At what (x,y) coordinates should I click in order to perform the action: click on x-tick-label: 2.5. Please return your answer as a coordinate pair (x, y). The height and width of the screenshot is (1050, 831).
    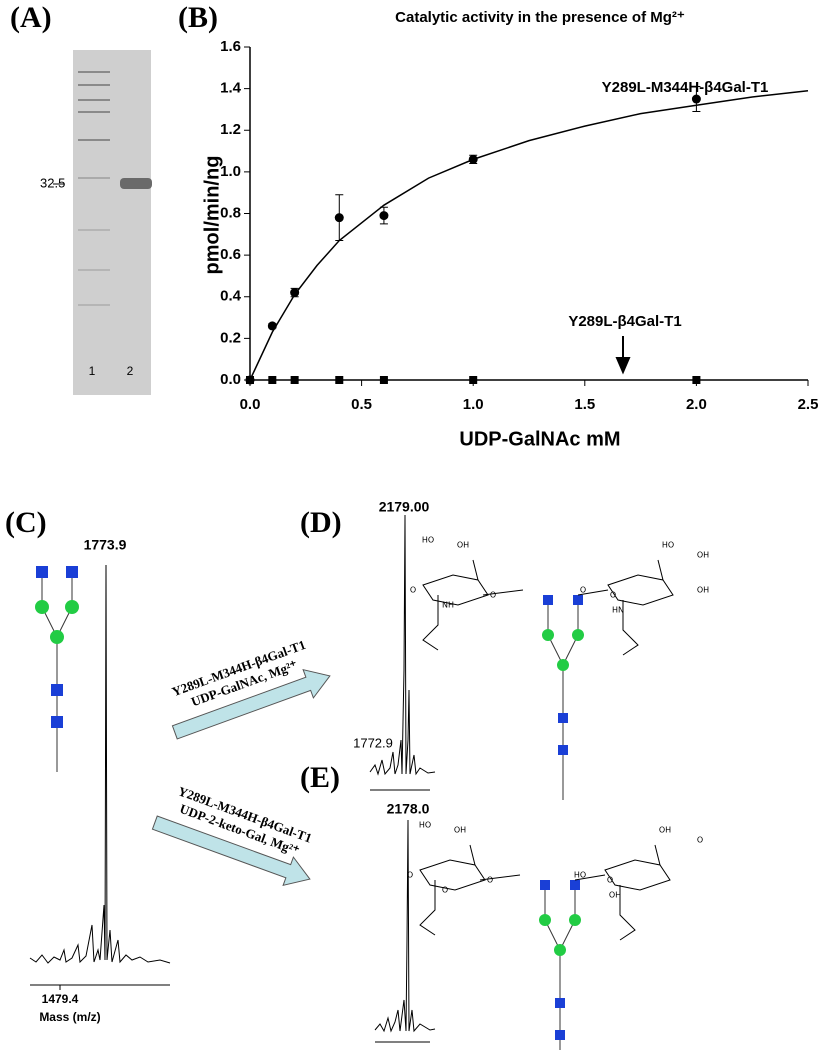
    Looking at the image, I should click on (808, 404).